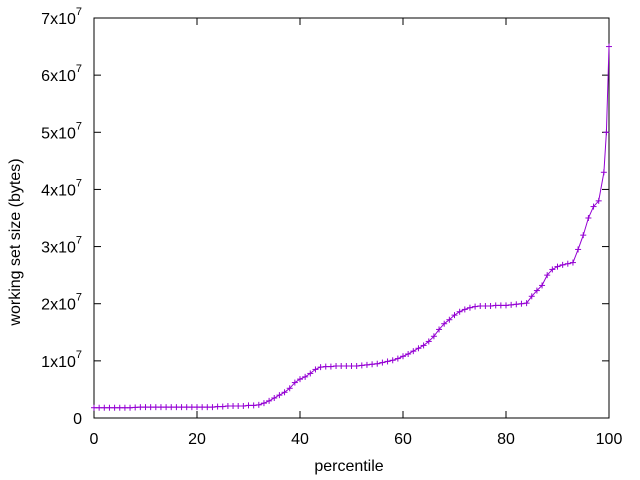 Image resolution: width=640 pixels, height=480 pixels. I want to click on y-tick-label: 2x10⁷, so click(61, 303).